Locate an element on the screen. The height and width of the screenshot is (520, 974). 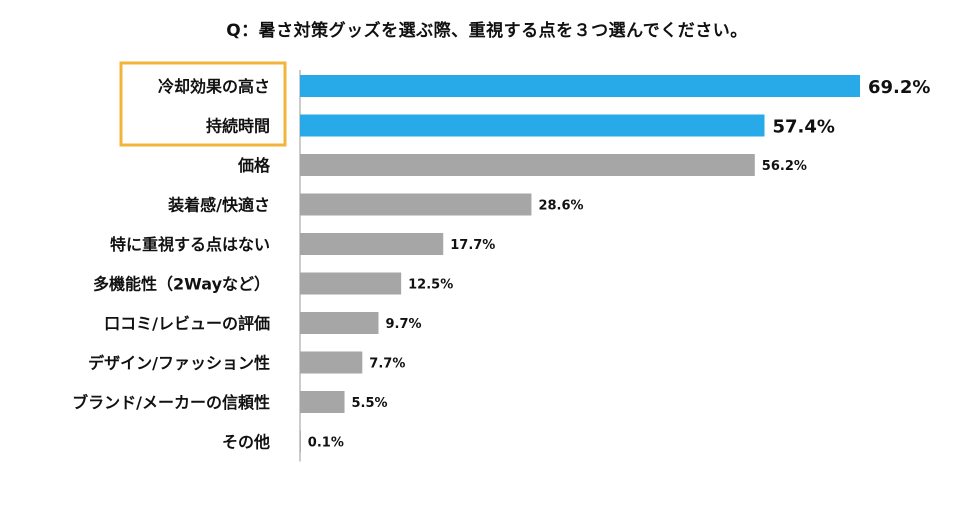
category-label: 冷却効果の高さ is located at coordinates (214, 86).